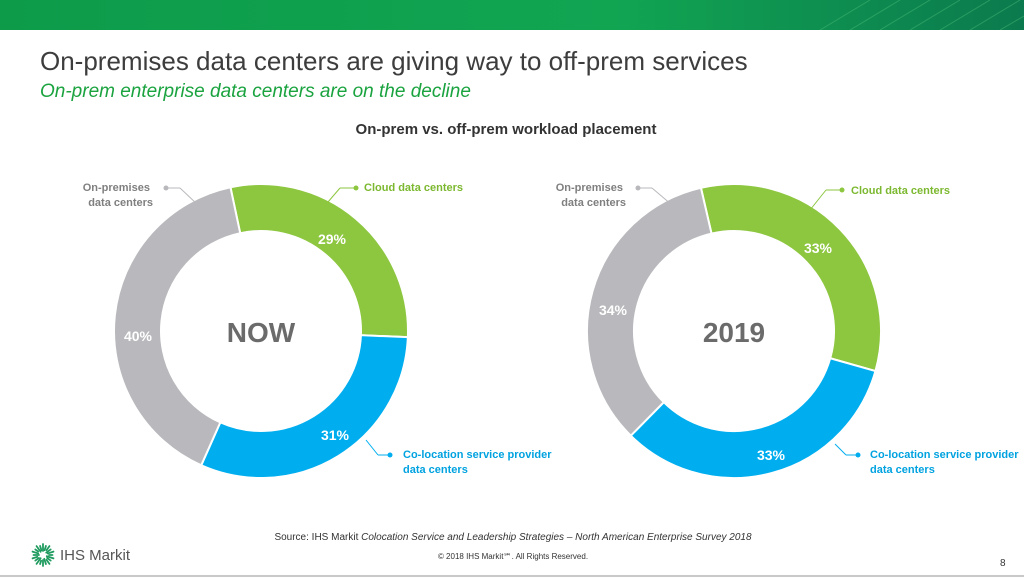 This screenshot has height=579, width=1024. Describe the element at coordinates (512, 15) in the screenshot. I see `header-band` at that location.